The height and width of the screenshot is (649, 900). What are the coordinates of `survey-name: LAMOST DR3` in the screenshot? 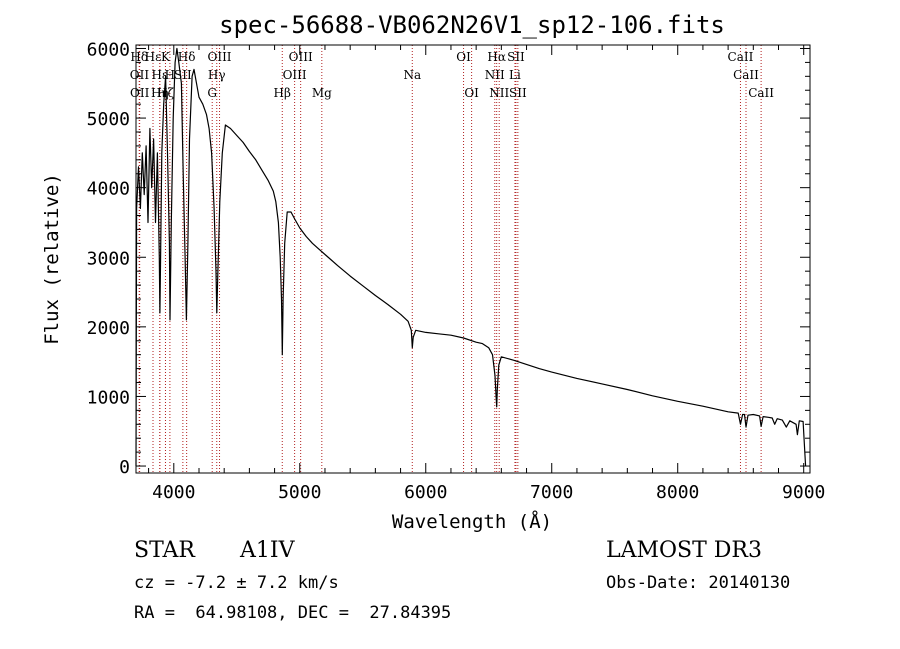 It's located at (684, 550).